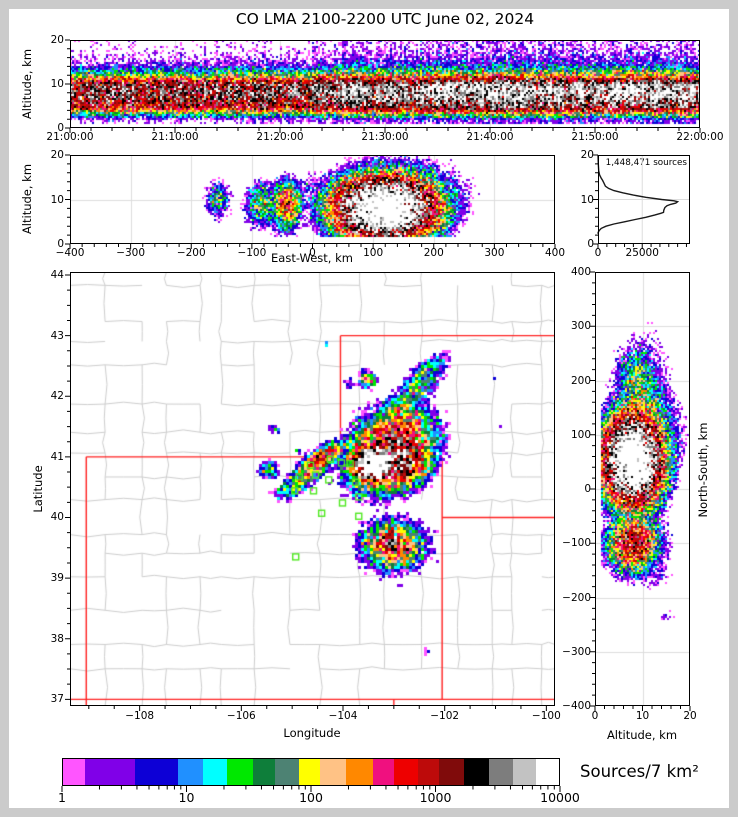  What do you see at coordinates (57, 517) in the screenshot?
I see `tick-label: 40` at bounding box center [57, 517].